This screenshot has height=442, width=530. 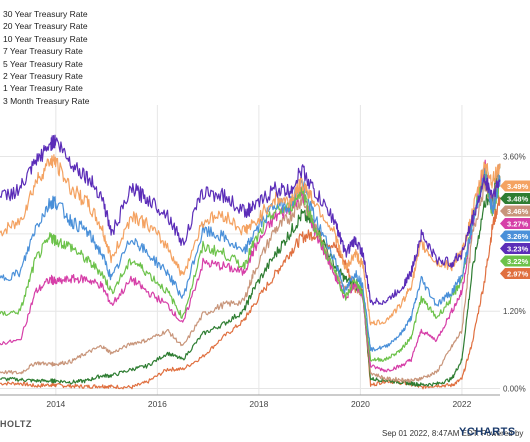 What do you see at coordinates (45, 26) in the screenshot?
I see `legend-item: 20 Year Treasury Rate` at bounding box center [45, 26].